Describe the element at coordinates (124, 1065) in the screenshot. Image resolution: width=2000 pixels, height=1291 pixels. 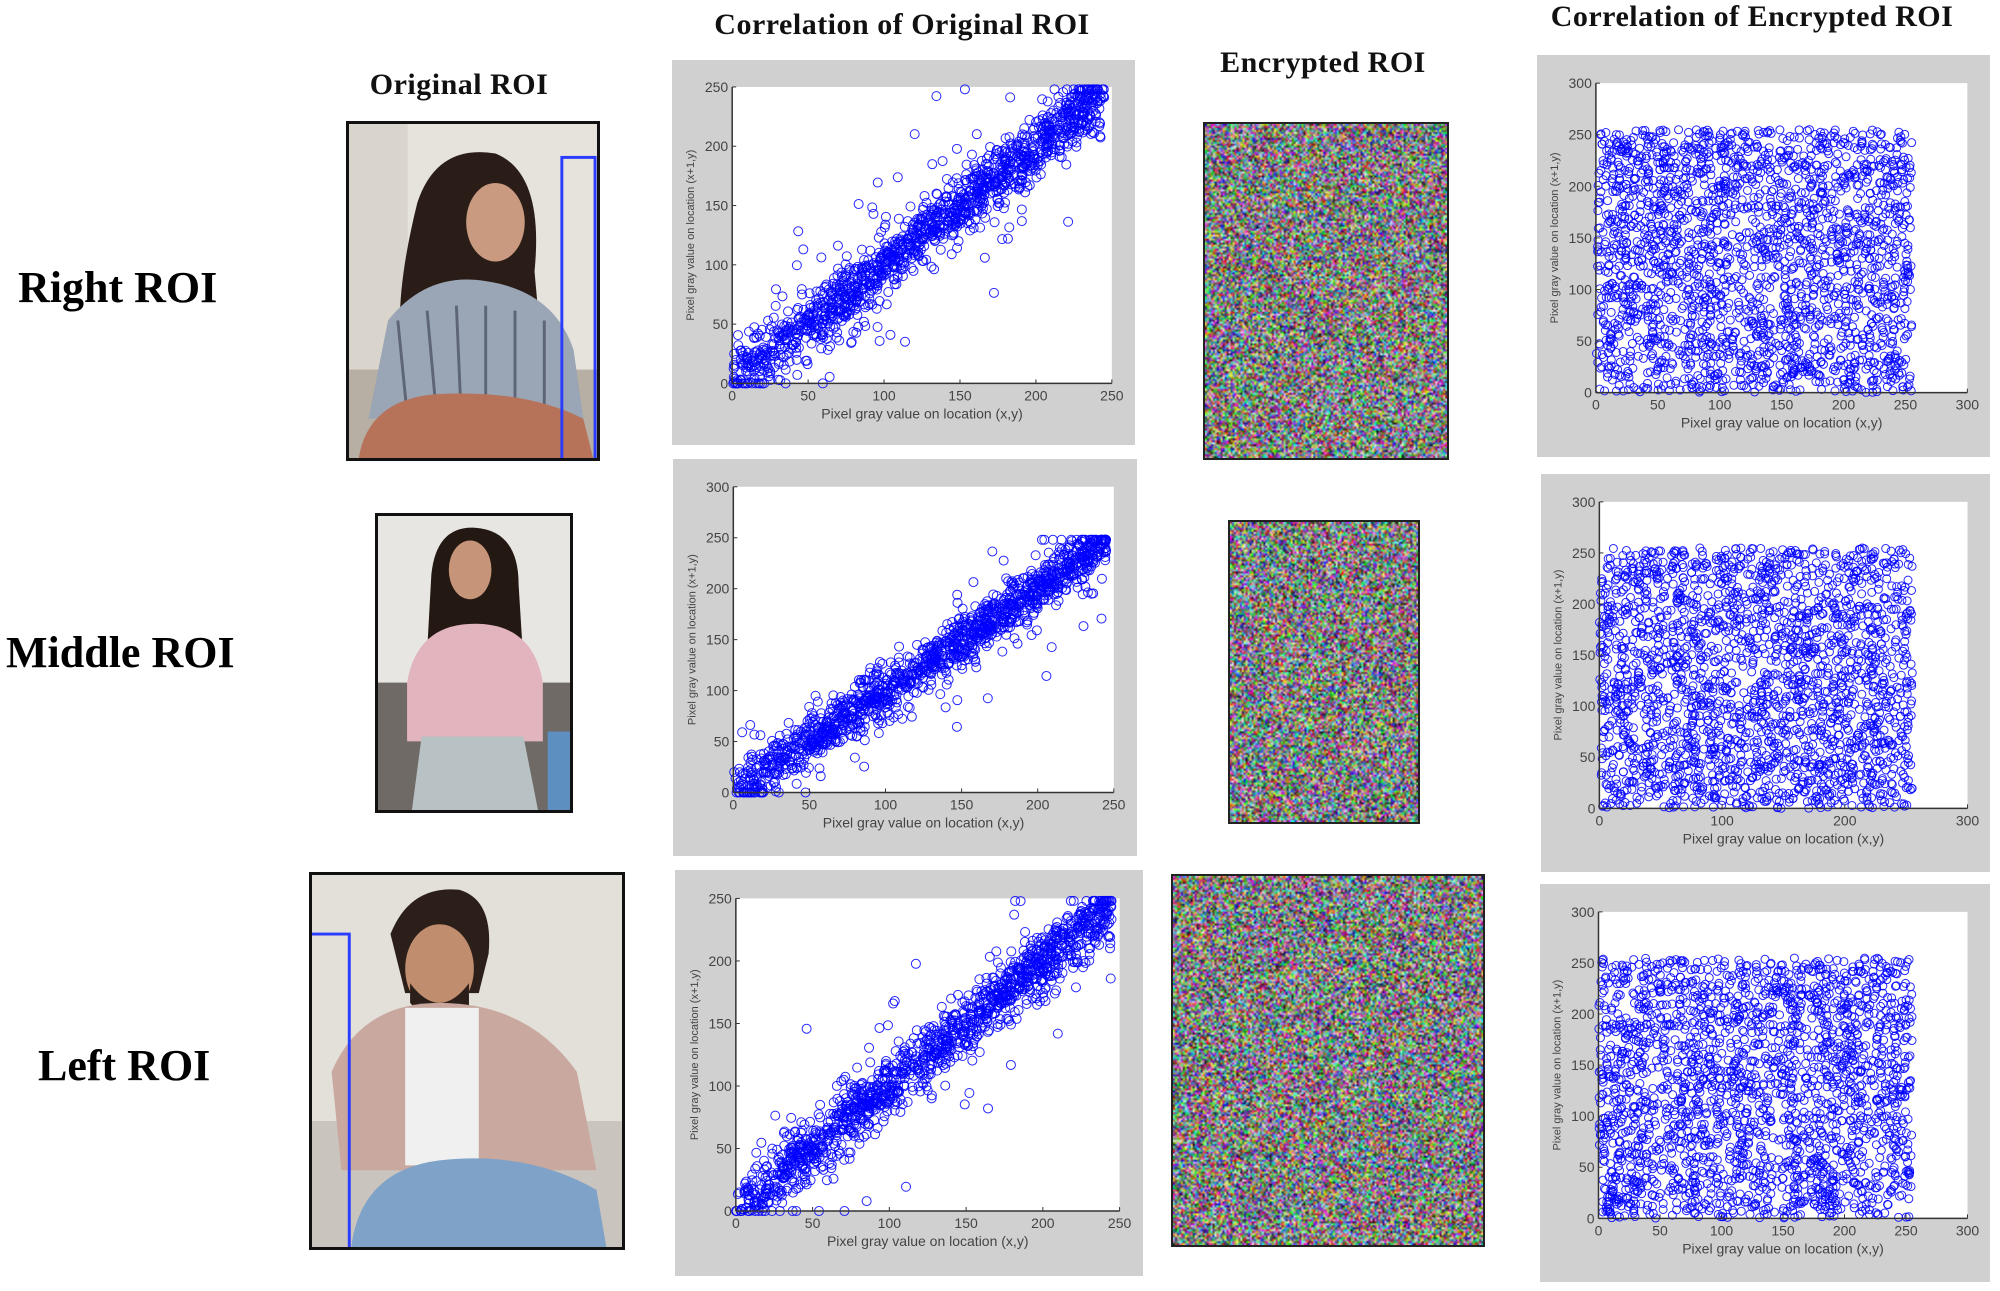
I see `row-label-left: Left ROI` at that location.